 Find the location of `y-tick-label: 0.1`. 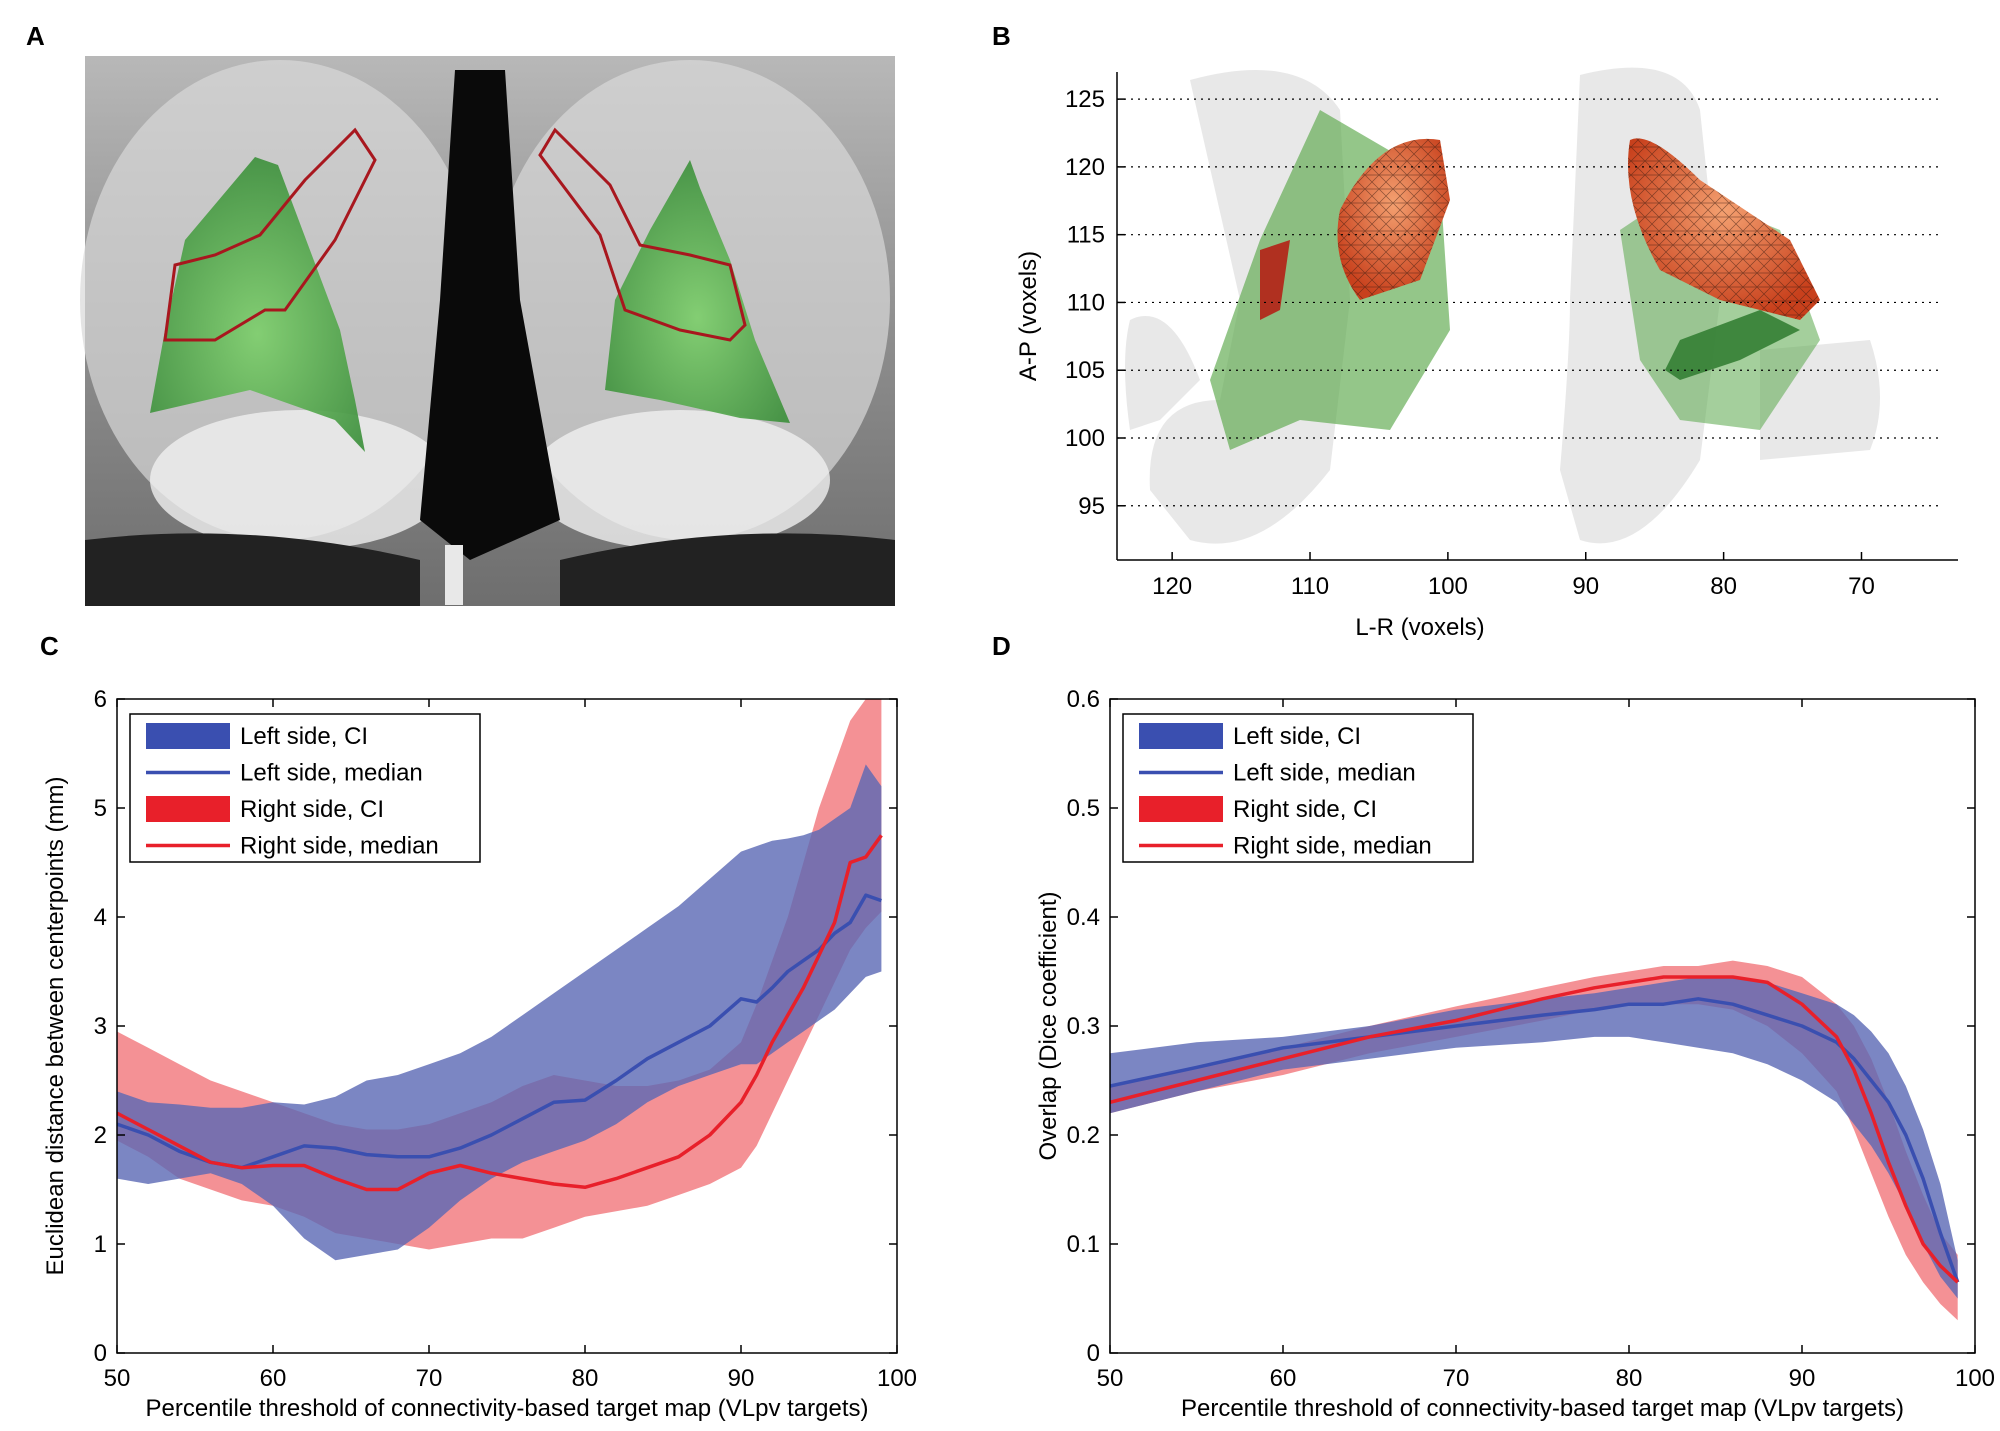

y-tick-label: 0.1 is located at coordinates (1083, 1244).